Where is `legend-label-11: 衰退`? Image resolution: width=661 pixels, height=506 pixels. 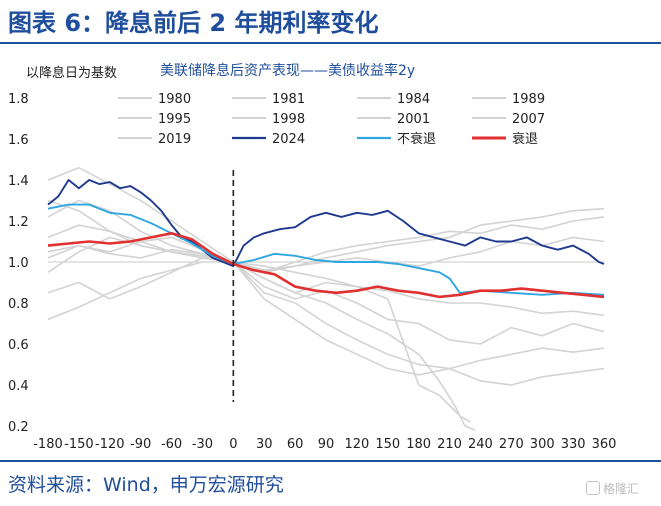
legend-label-11: 衰退 is located at coordinates (525, 139).